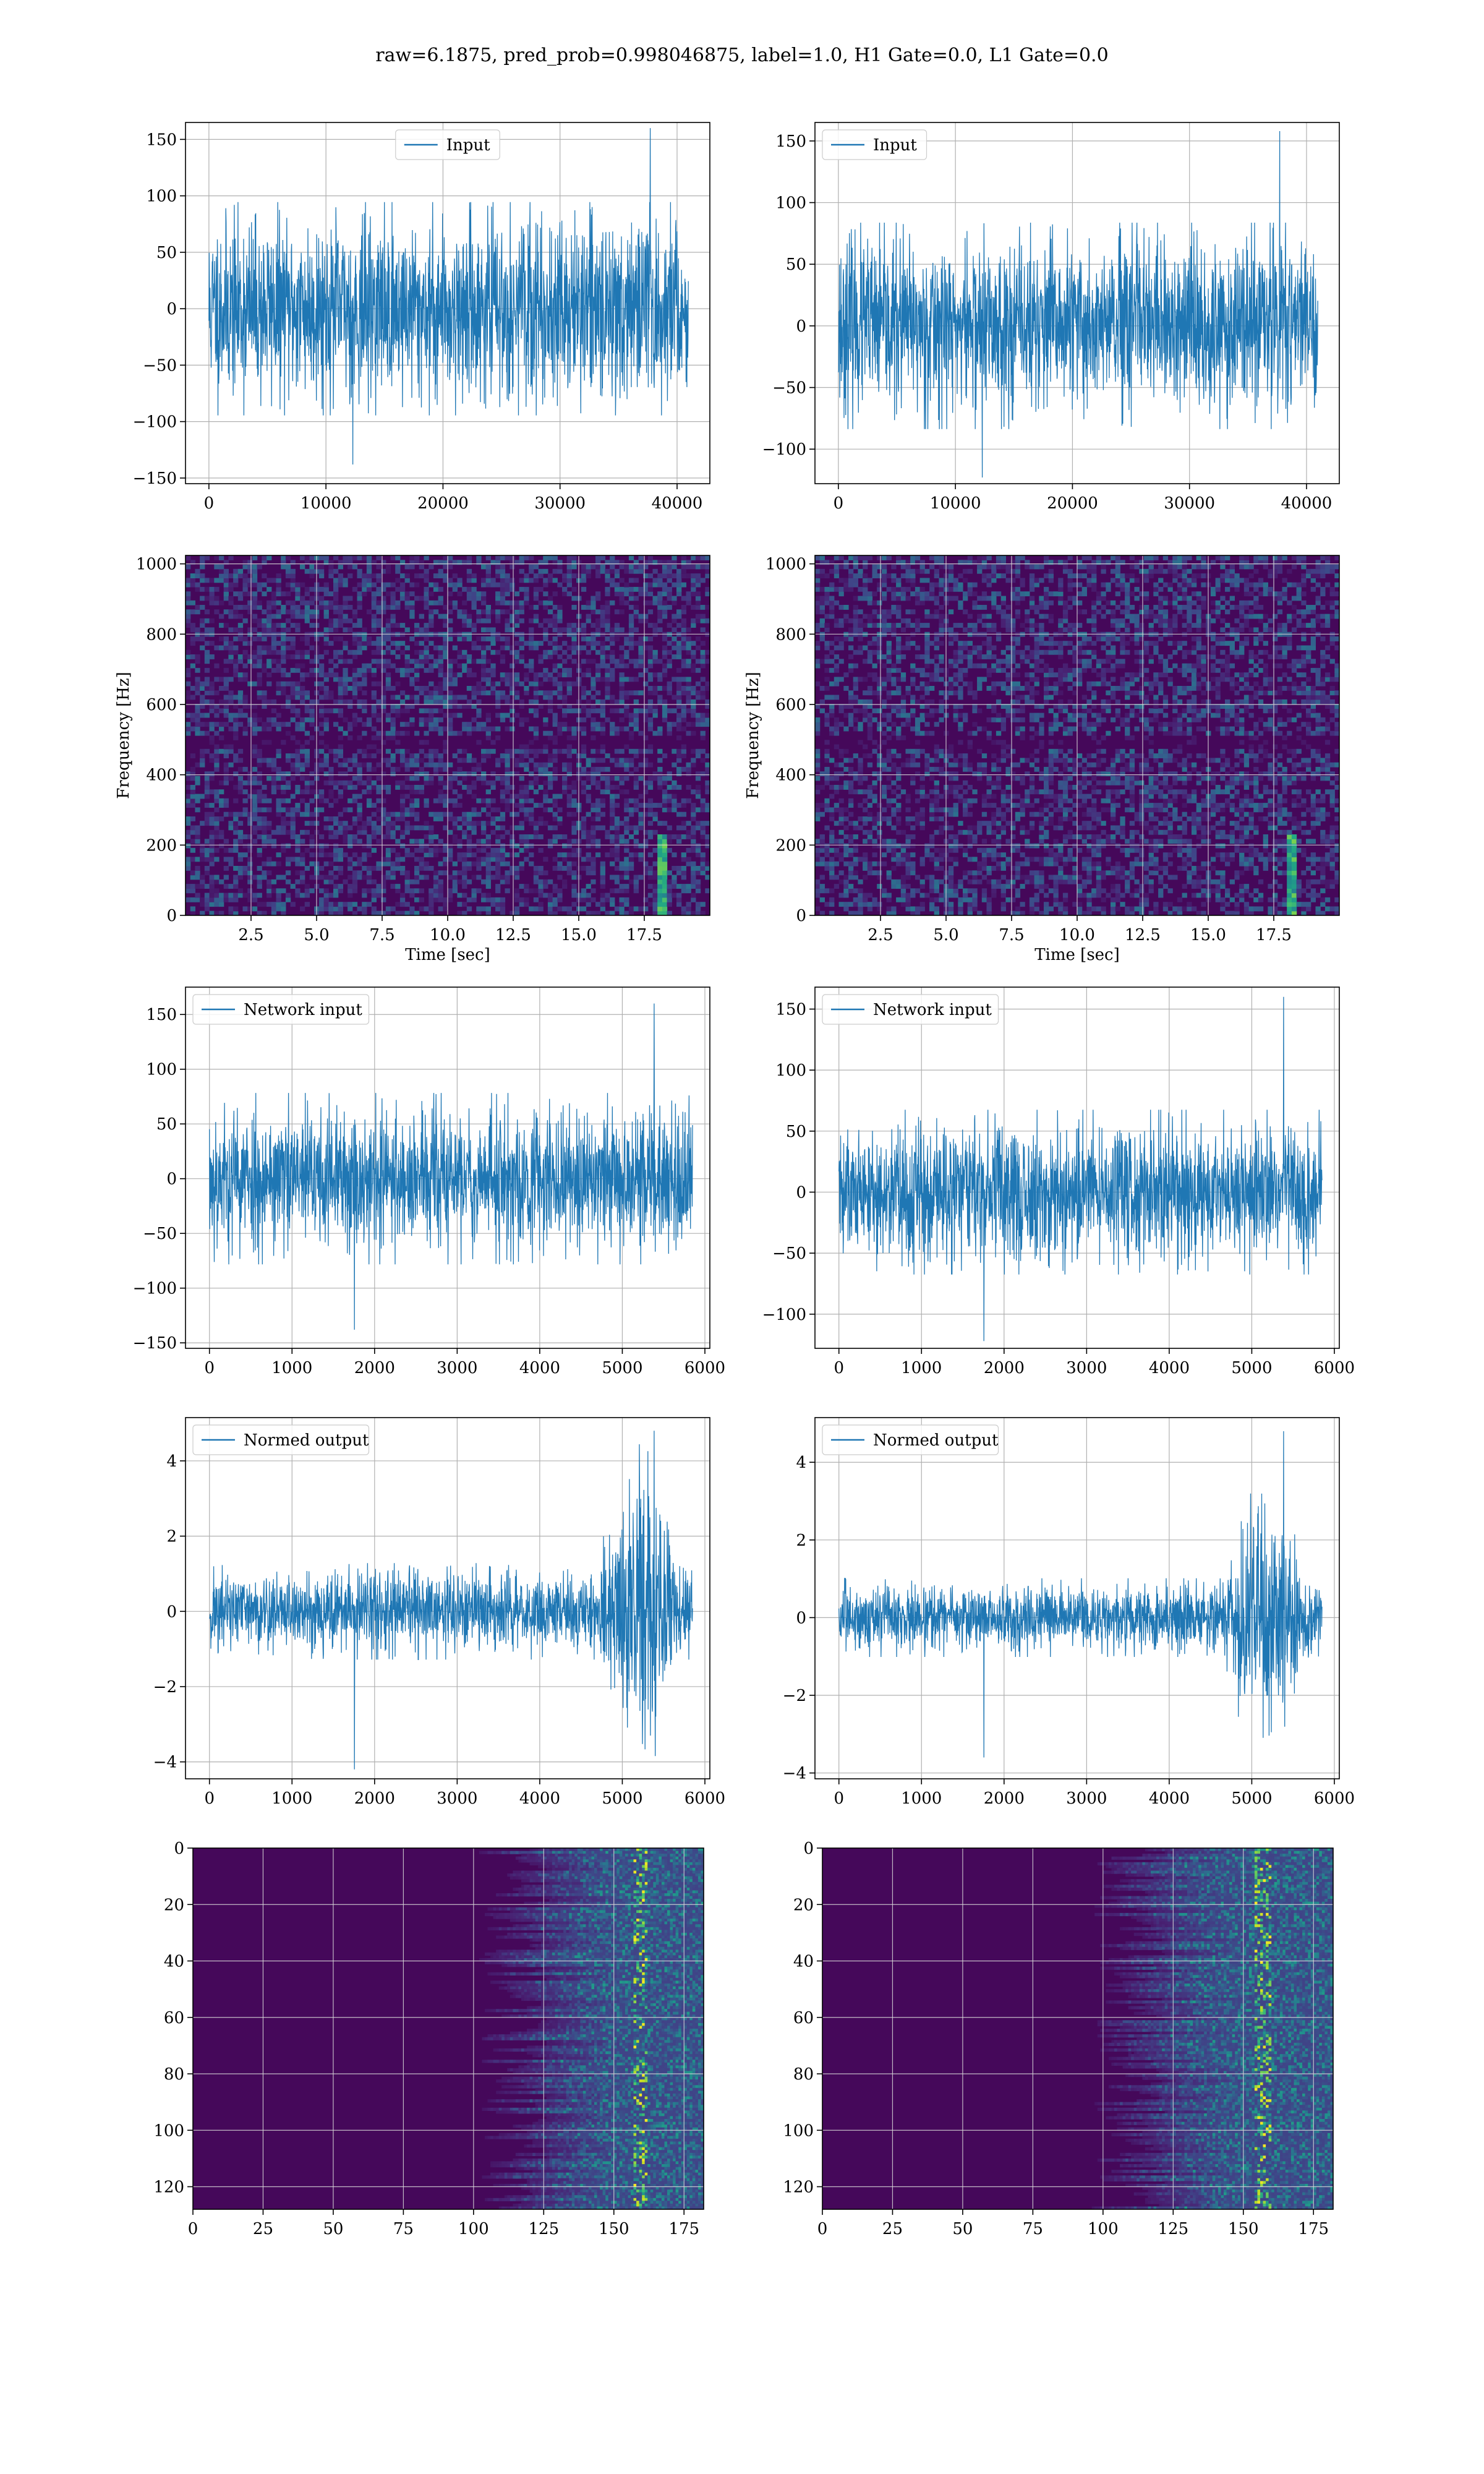  I want to click on y-tick-label: 2, so click(801, 1540).